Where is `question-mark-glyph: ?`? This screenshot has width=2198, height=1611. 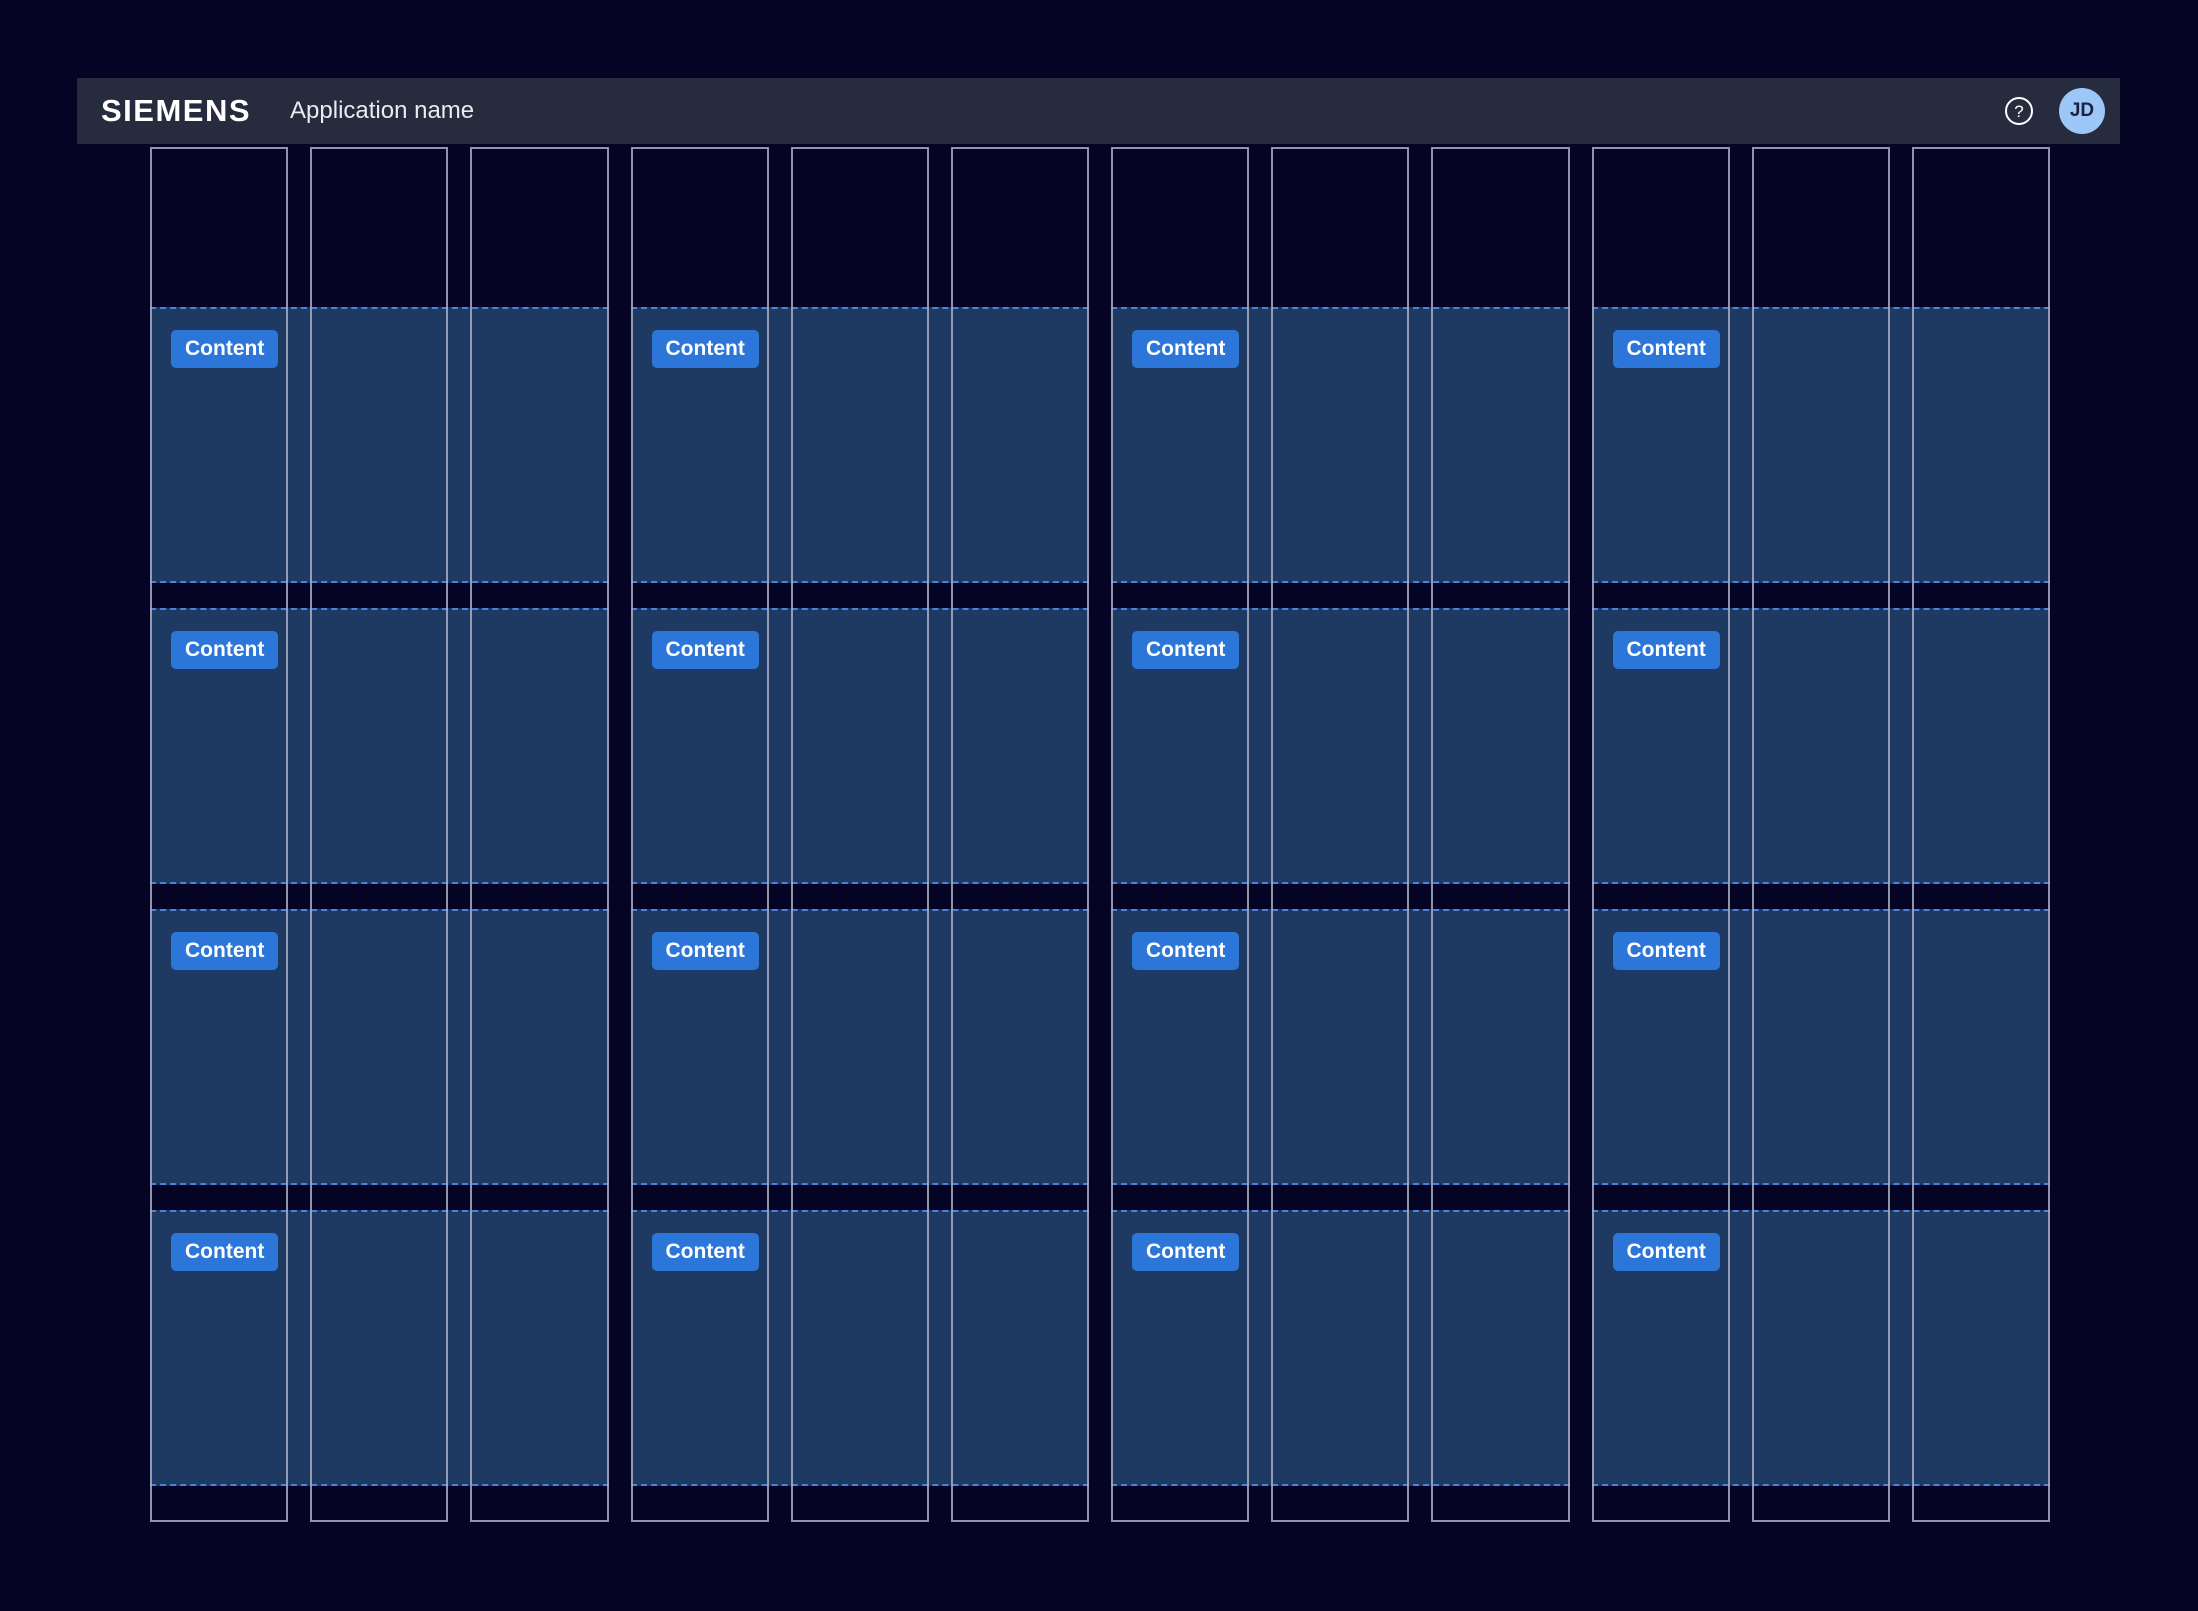
question-mark-glyph: ? is located at coordinates (2019, 111).